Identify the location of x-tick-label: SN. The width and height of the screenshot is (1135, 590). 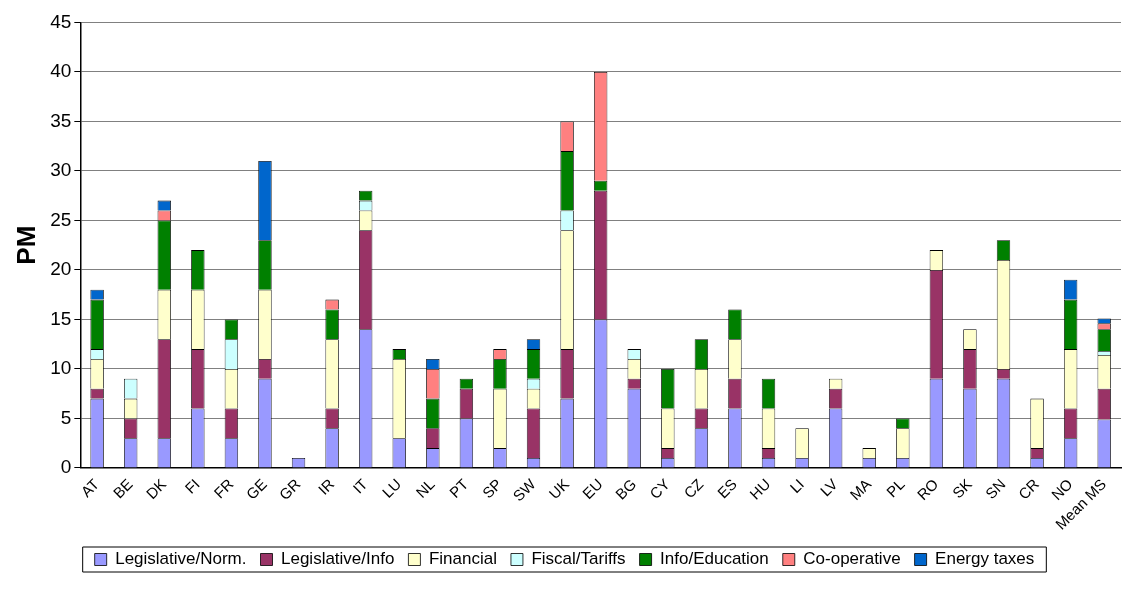
(995, 489).